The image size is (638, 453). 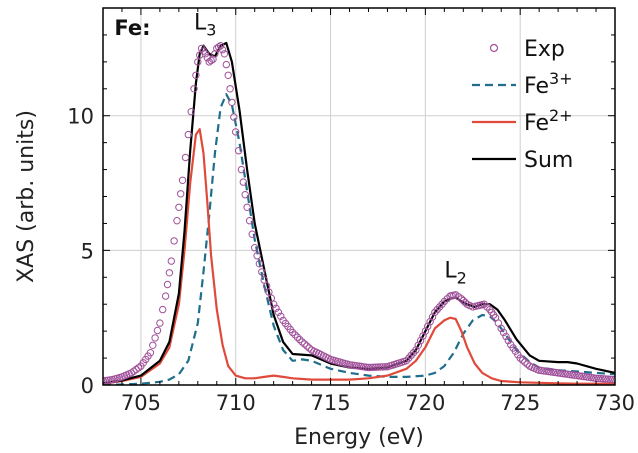 What do you see at coordinates (548, 84) in the screenshot?
I see `legend-label: Fe3+` at bounding box center [548, 84].